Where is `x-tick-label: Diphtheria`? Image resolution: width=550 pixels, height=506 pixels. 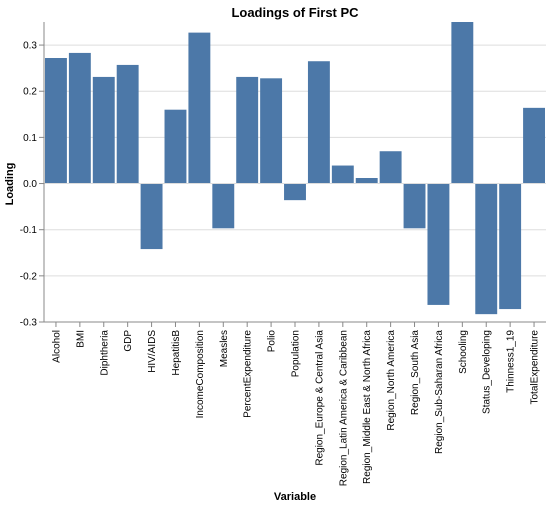 x-tick-label: Diphtheria is located at coordinates (104, 353).